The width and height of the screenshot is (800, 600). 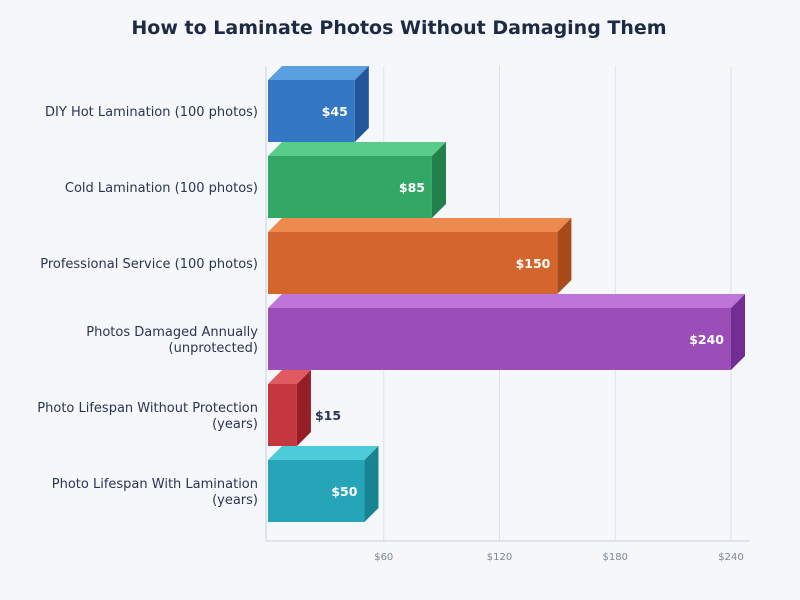 I want to click on bar: $150, so click(x=420, y=256).